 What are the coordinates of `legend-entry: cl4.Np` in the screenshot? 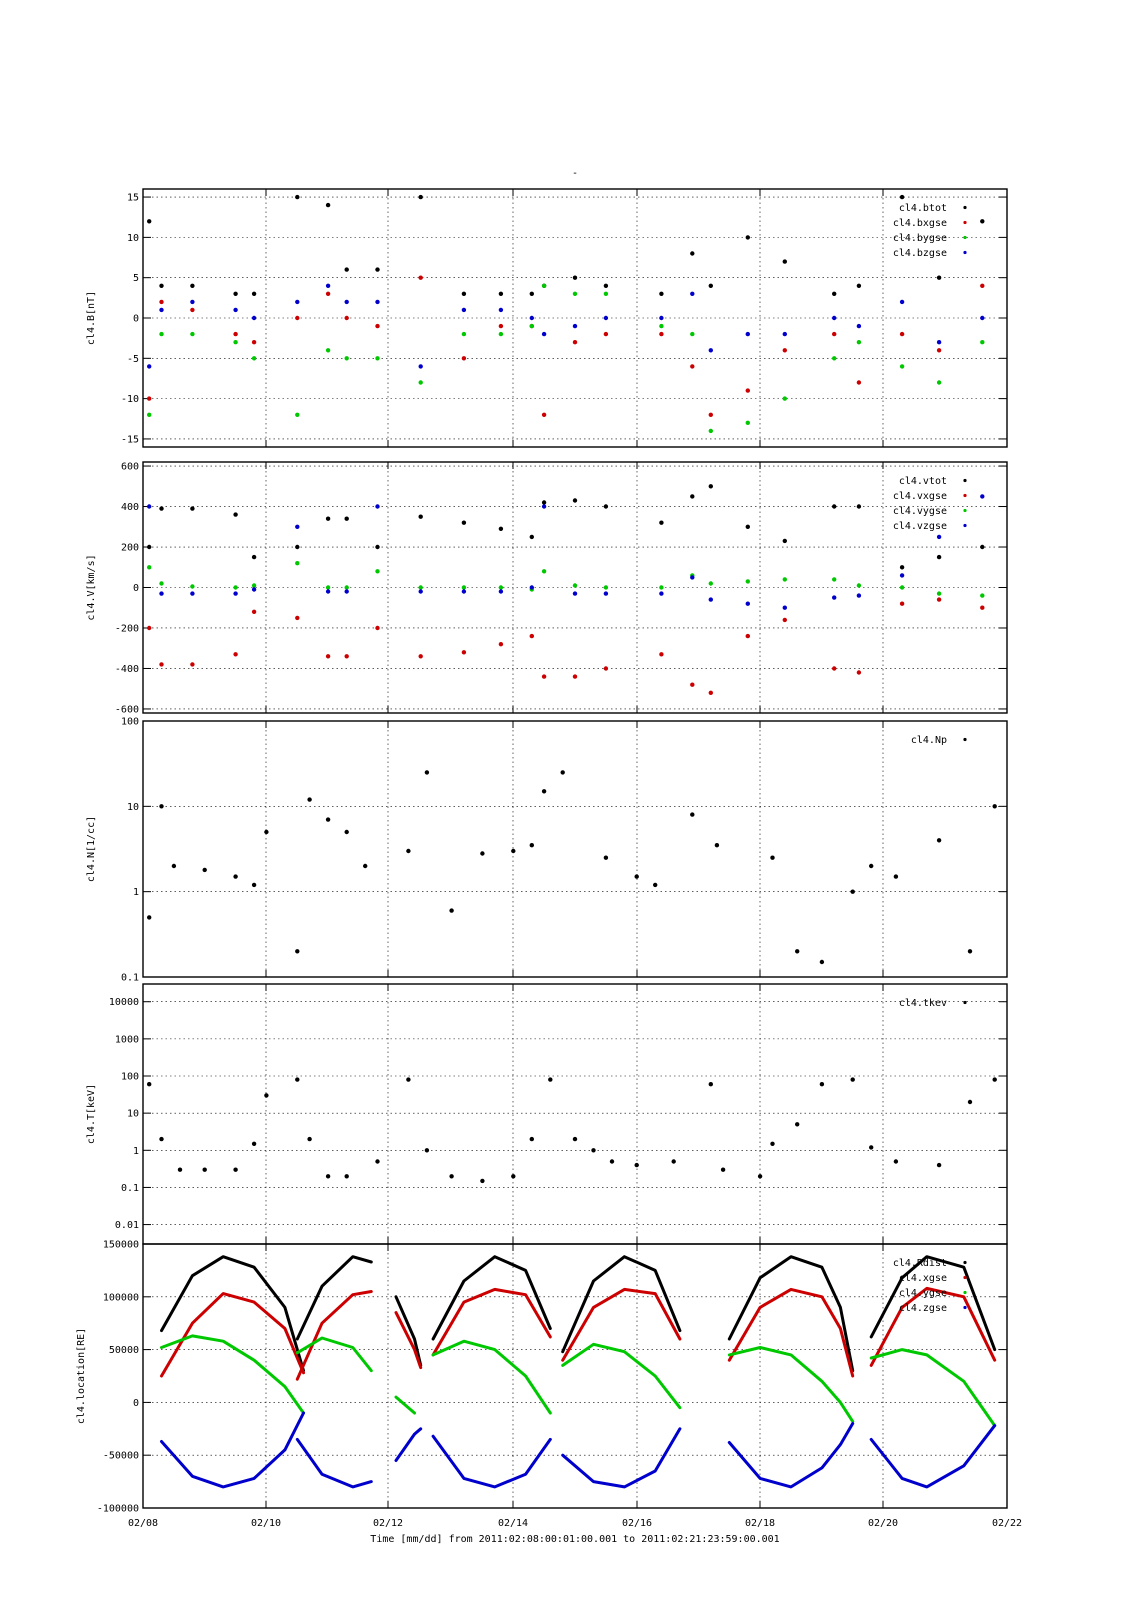 It's located at (929, 740).